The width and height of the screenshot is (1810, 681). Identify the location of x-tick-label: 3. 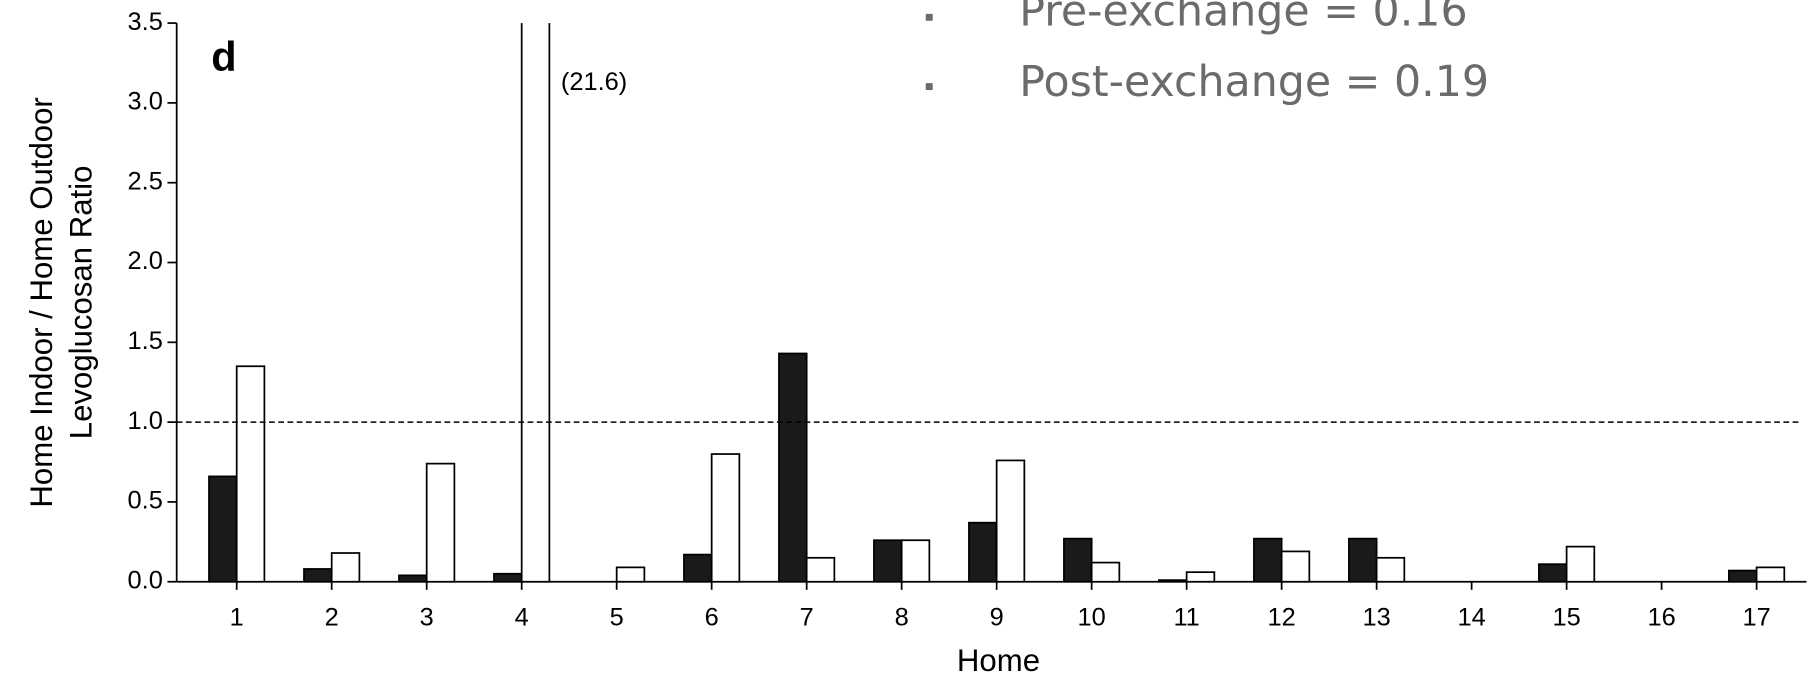
(427, 617).